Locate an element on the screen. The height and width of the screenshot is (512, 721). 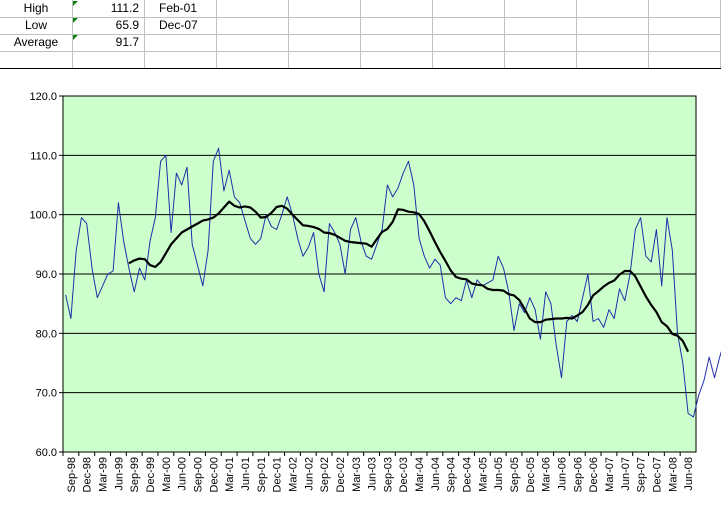
x-tick-label: Jun-08 is located at coordinates (689, 474).